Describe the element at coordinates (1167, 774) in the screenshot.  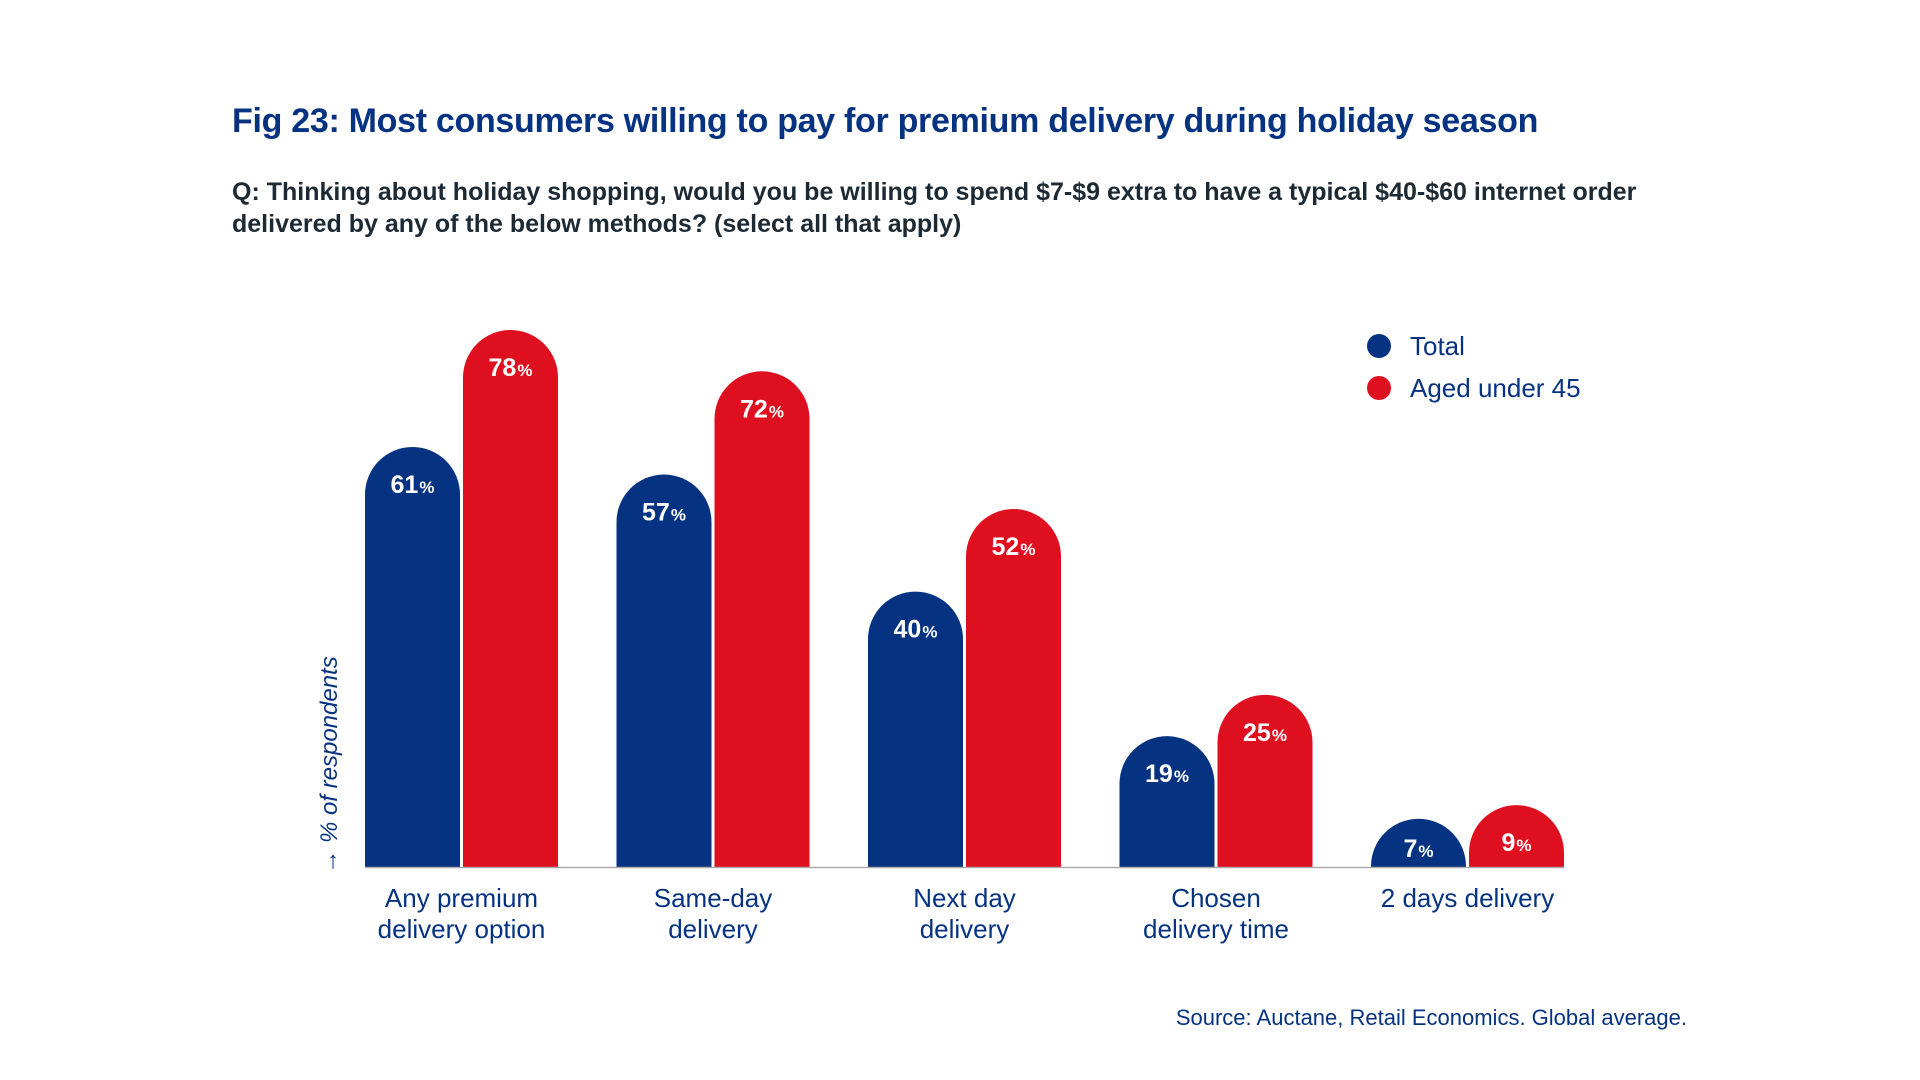
I see `data-label: 19%` at that location.